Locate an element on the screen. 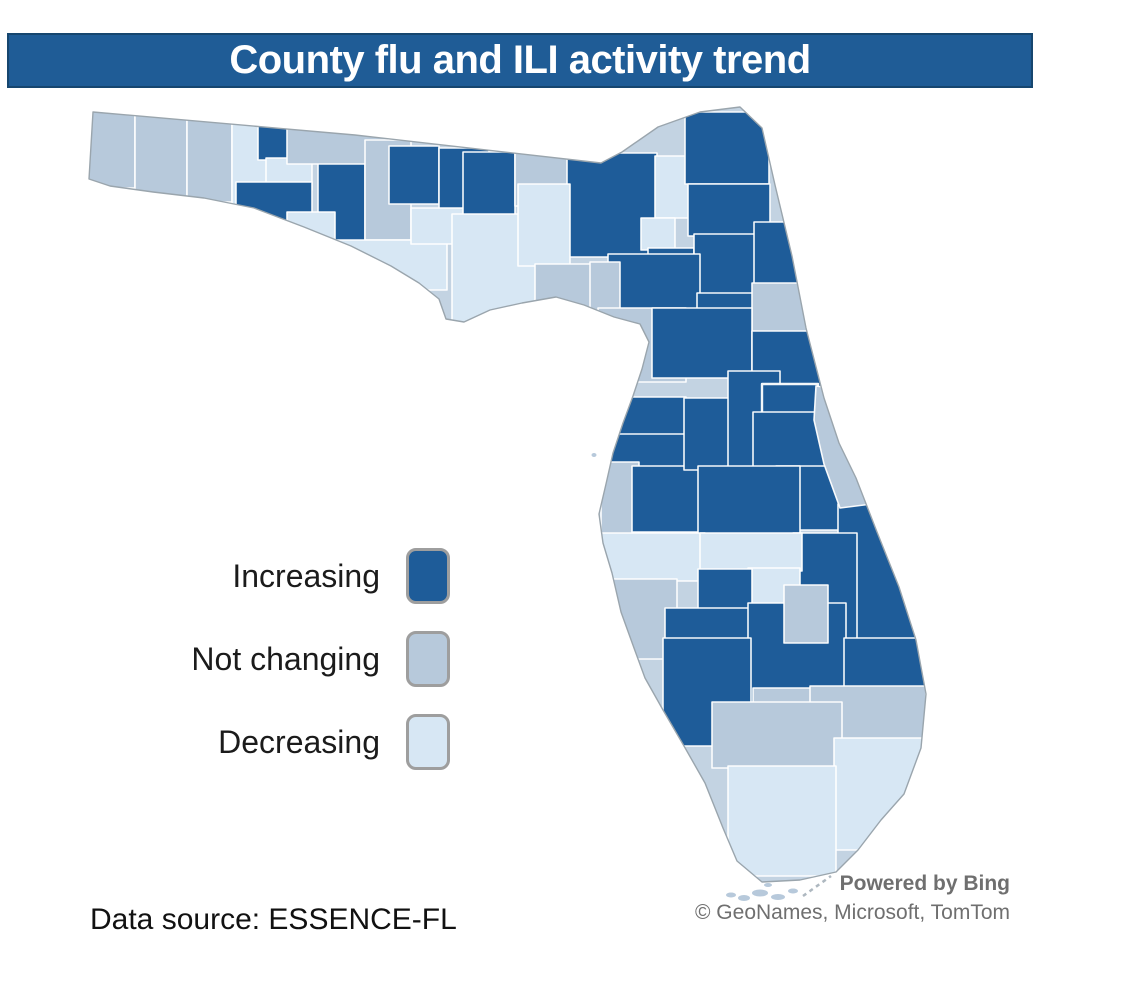 This screenshot has width=1140, height=996. data-source-label: Data source: ESSENCE-FL is located at coordinates (273, 919).